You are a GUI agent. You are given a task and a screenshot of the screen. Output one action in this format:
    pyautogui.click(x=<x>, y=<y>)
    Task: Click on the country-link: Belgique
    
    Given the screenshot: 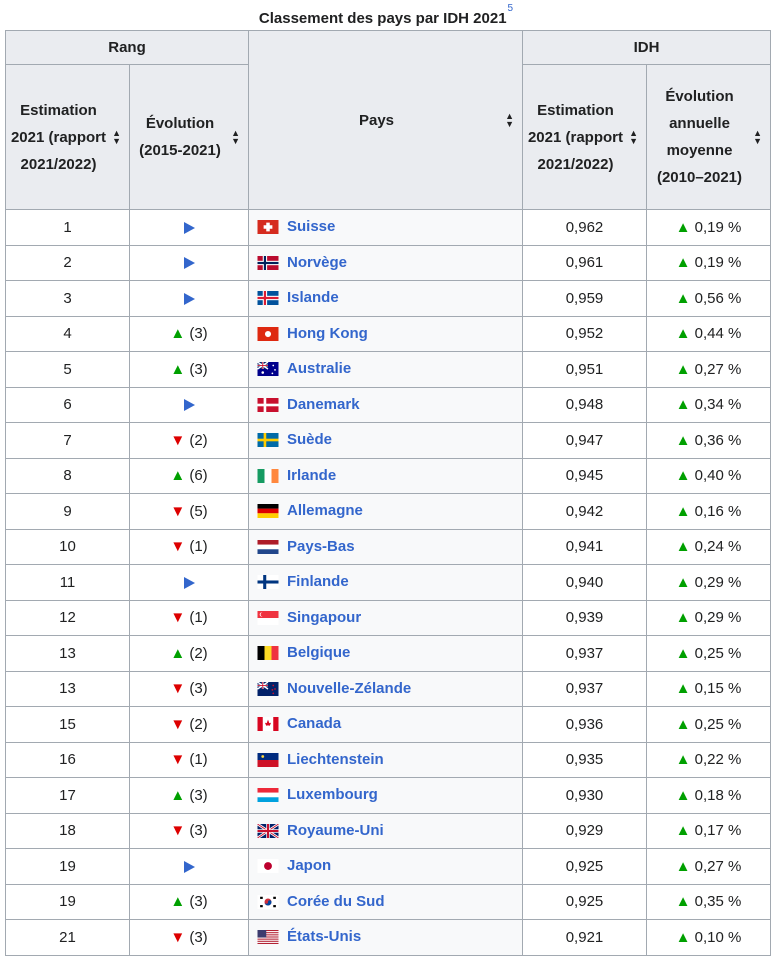 What is the action you would take?
    pyautogui.click(x=319, y=653)
    